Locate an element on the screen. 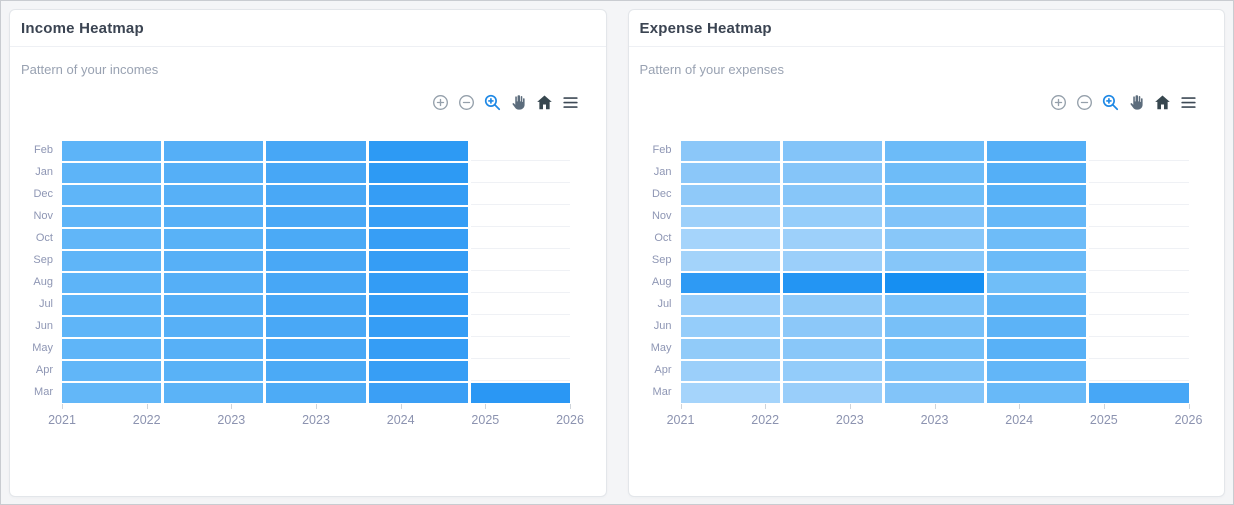 The width and height of the screenshot is (1234, 505). y-tick-label: Jun is located at coordinates (44, 326).